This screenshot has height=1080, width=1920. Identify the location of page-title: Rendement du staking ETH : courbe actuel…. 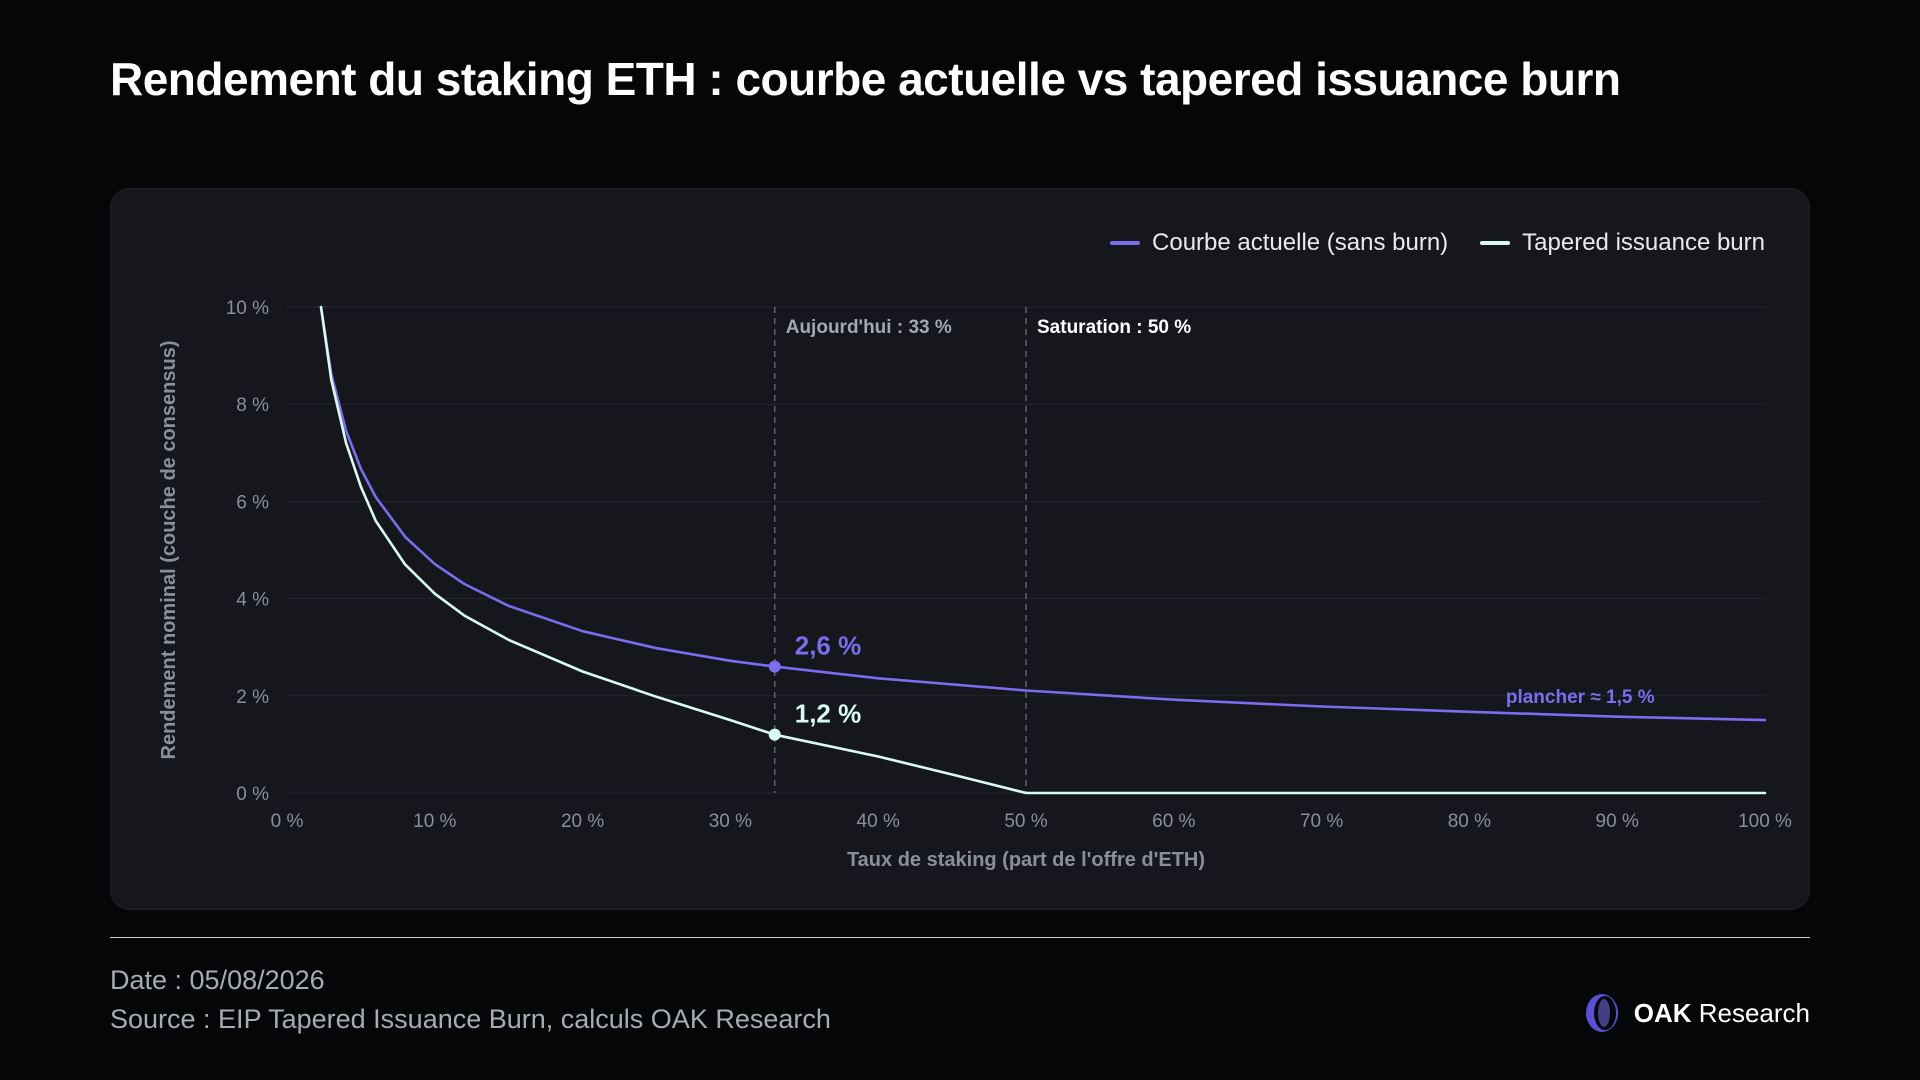
(865, 79).